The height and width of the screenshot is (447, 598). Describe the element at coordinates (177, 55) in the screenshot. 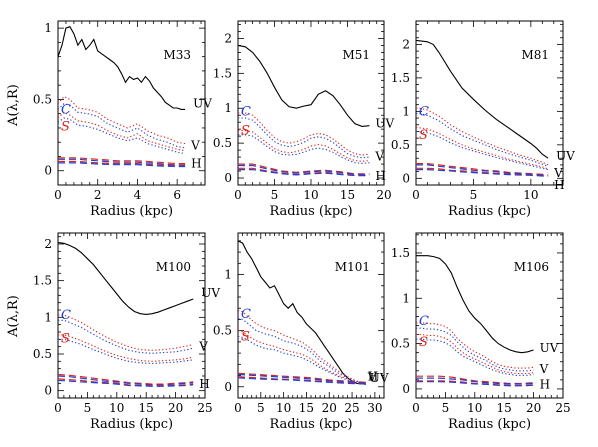

I see `galaxy-label: M33` at that location.